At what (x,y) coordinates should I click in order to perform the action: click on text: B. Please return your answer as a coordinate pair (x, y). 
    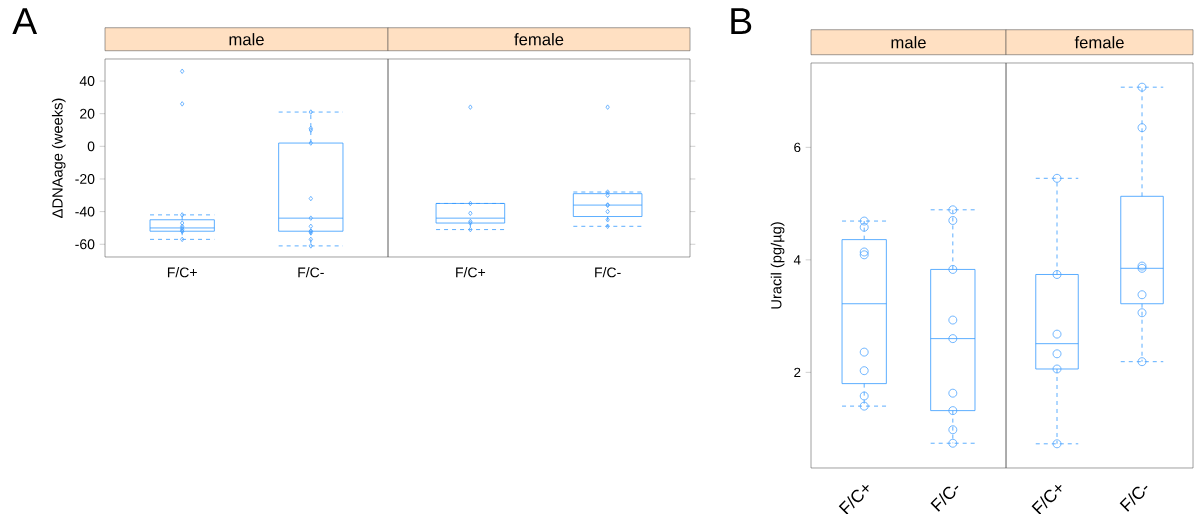
    Looking at the image, I should click on (741, 21).